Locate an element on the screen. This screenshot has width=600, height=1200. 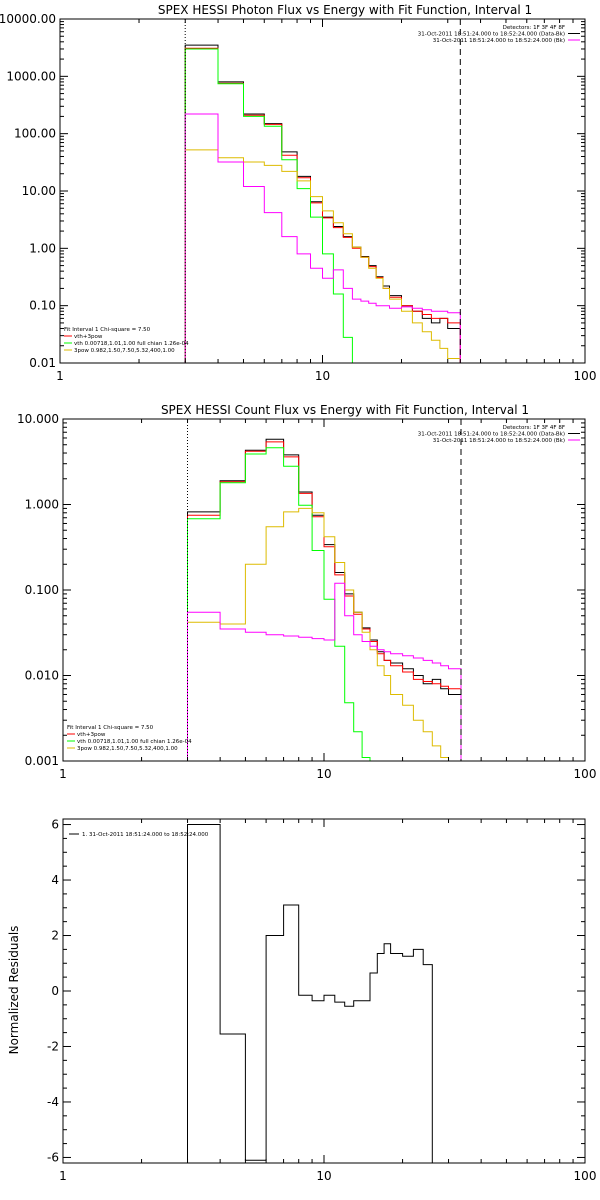
photon-fit-label: Fit Interval 1 Chi-square = 7.50 is located at coordinates (107, 330).